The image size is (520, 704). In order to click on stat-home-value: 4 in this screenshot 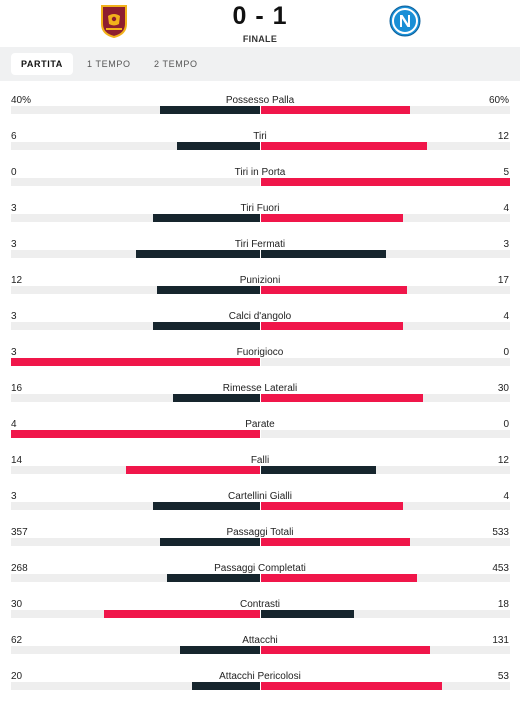, I will do `click(14, 424)`.